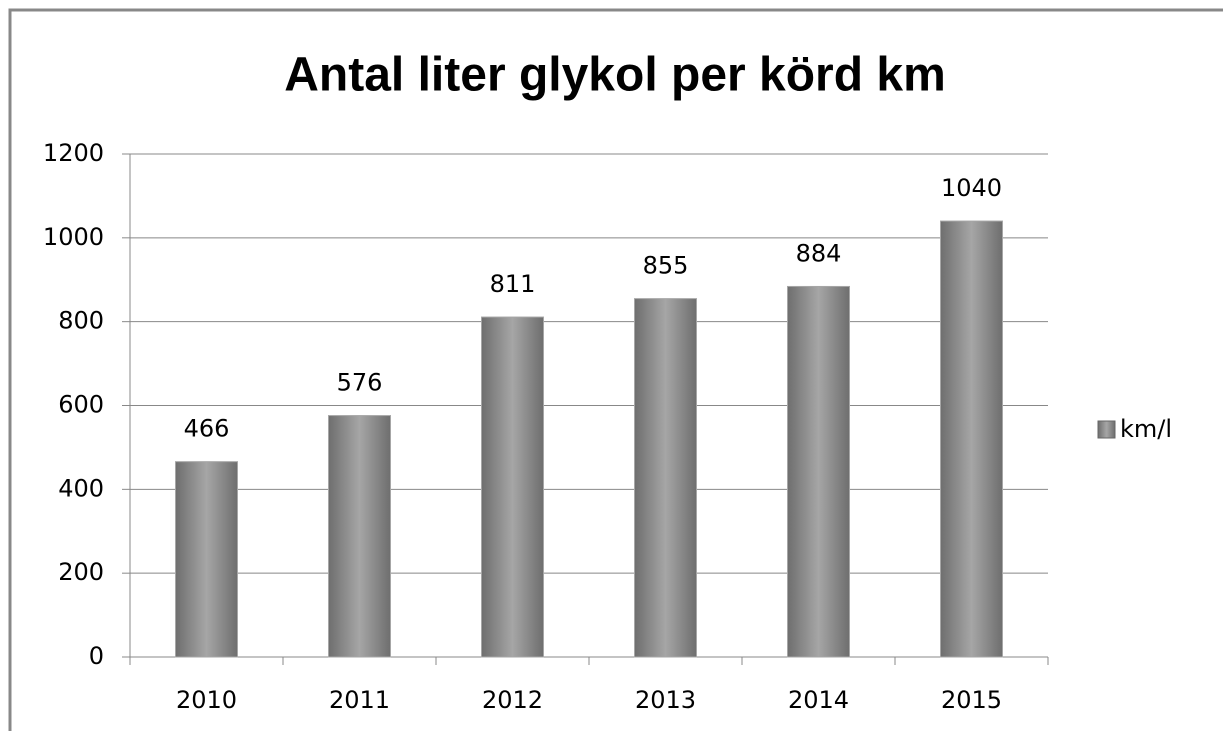 The image size is (1223, 731). What do you see at coordinates (971, 188) in the screenshot?
I see `data-label: 1040` at bounding box center [971, 188].